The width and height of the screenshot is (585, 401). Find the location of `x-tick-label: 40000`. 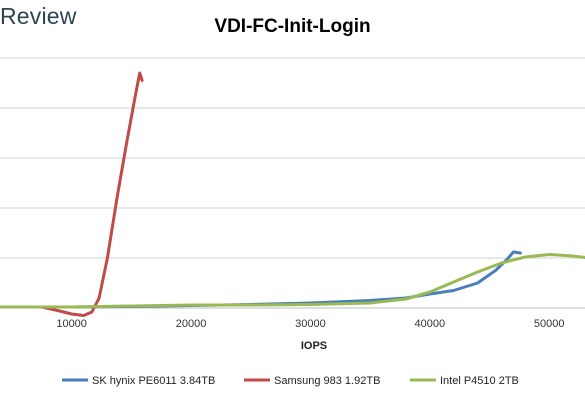

x-tick-label: 40000 is located at coordinates (429, 324).